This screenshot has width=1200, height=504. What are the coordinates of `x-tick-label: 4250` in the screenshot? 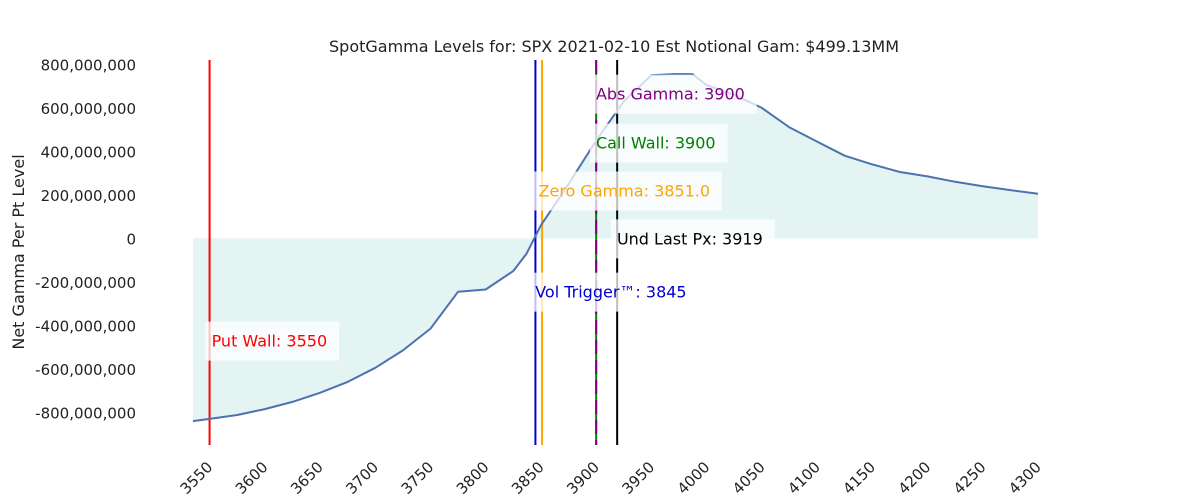 It's located at (970, 478).